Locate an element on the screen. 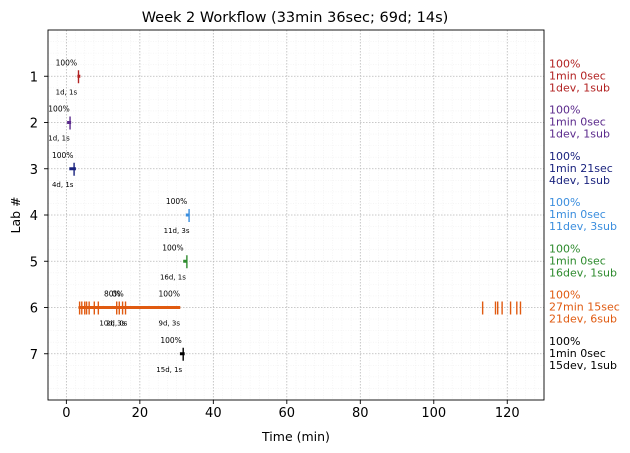  lab-6-summary-line: 21dev, 6sub is located at coordinates (583, 319).